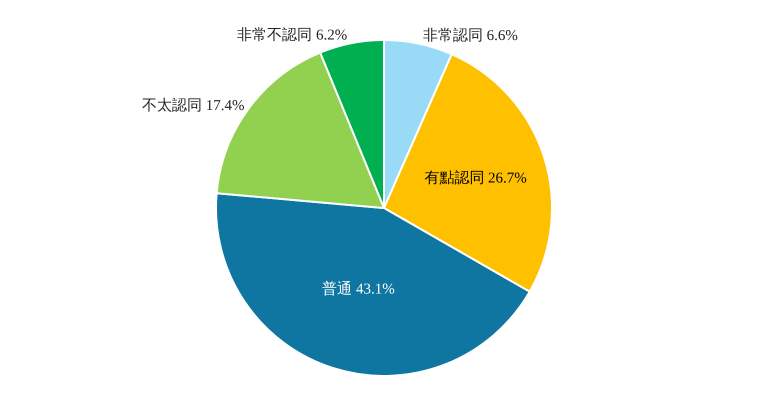 The width and height of the screenshot is (768, 396). I want to click on slice-label: 非常認同 6.6%, so click(470, 35).